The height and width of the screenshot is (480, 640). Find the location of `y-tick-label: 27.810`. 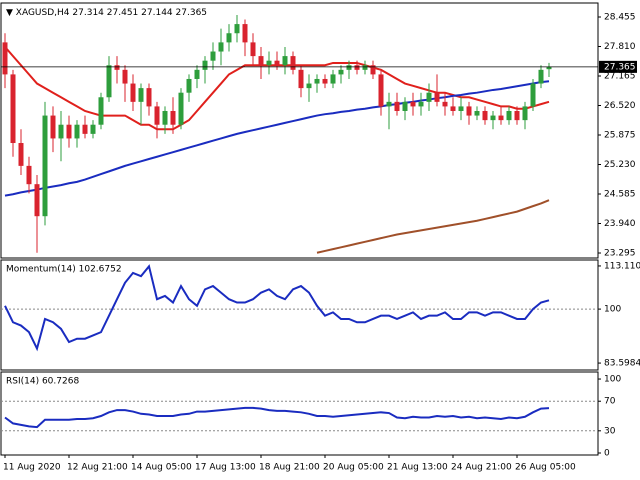

y-tick-label: 27.810 is located at coordinates (620, 47).